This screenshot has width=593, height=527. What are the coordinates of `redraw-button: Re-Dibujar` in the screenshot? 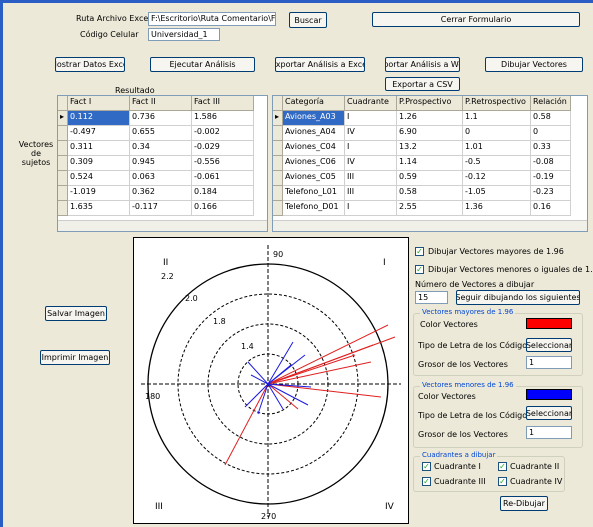 It's located at (524, 503).